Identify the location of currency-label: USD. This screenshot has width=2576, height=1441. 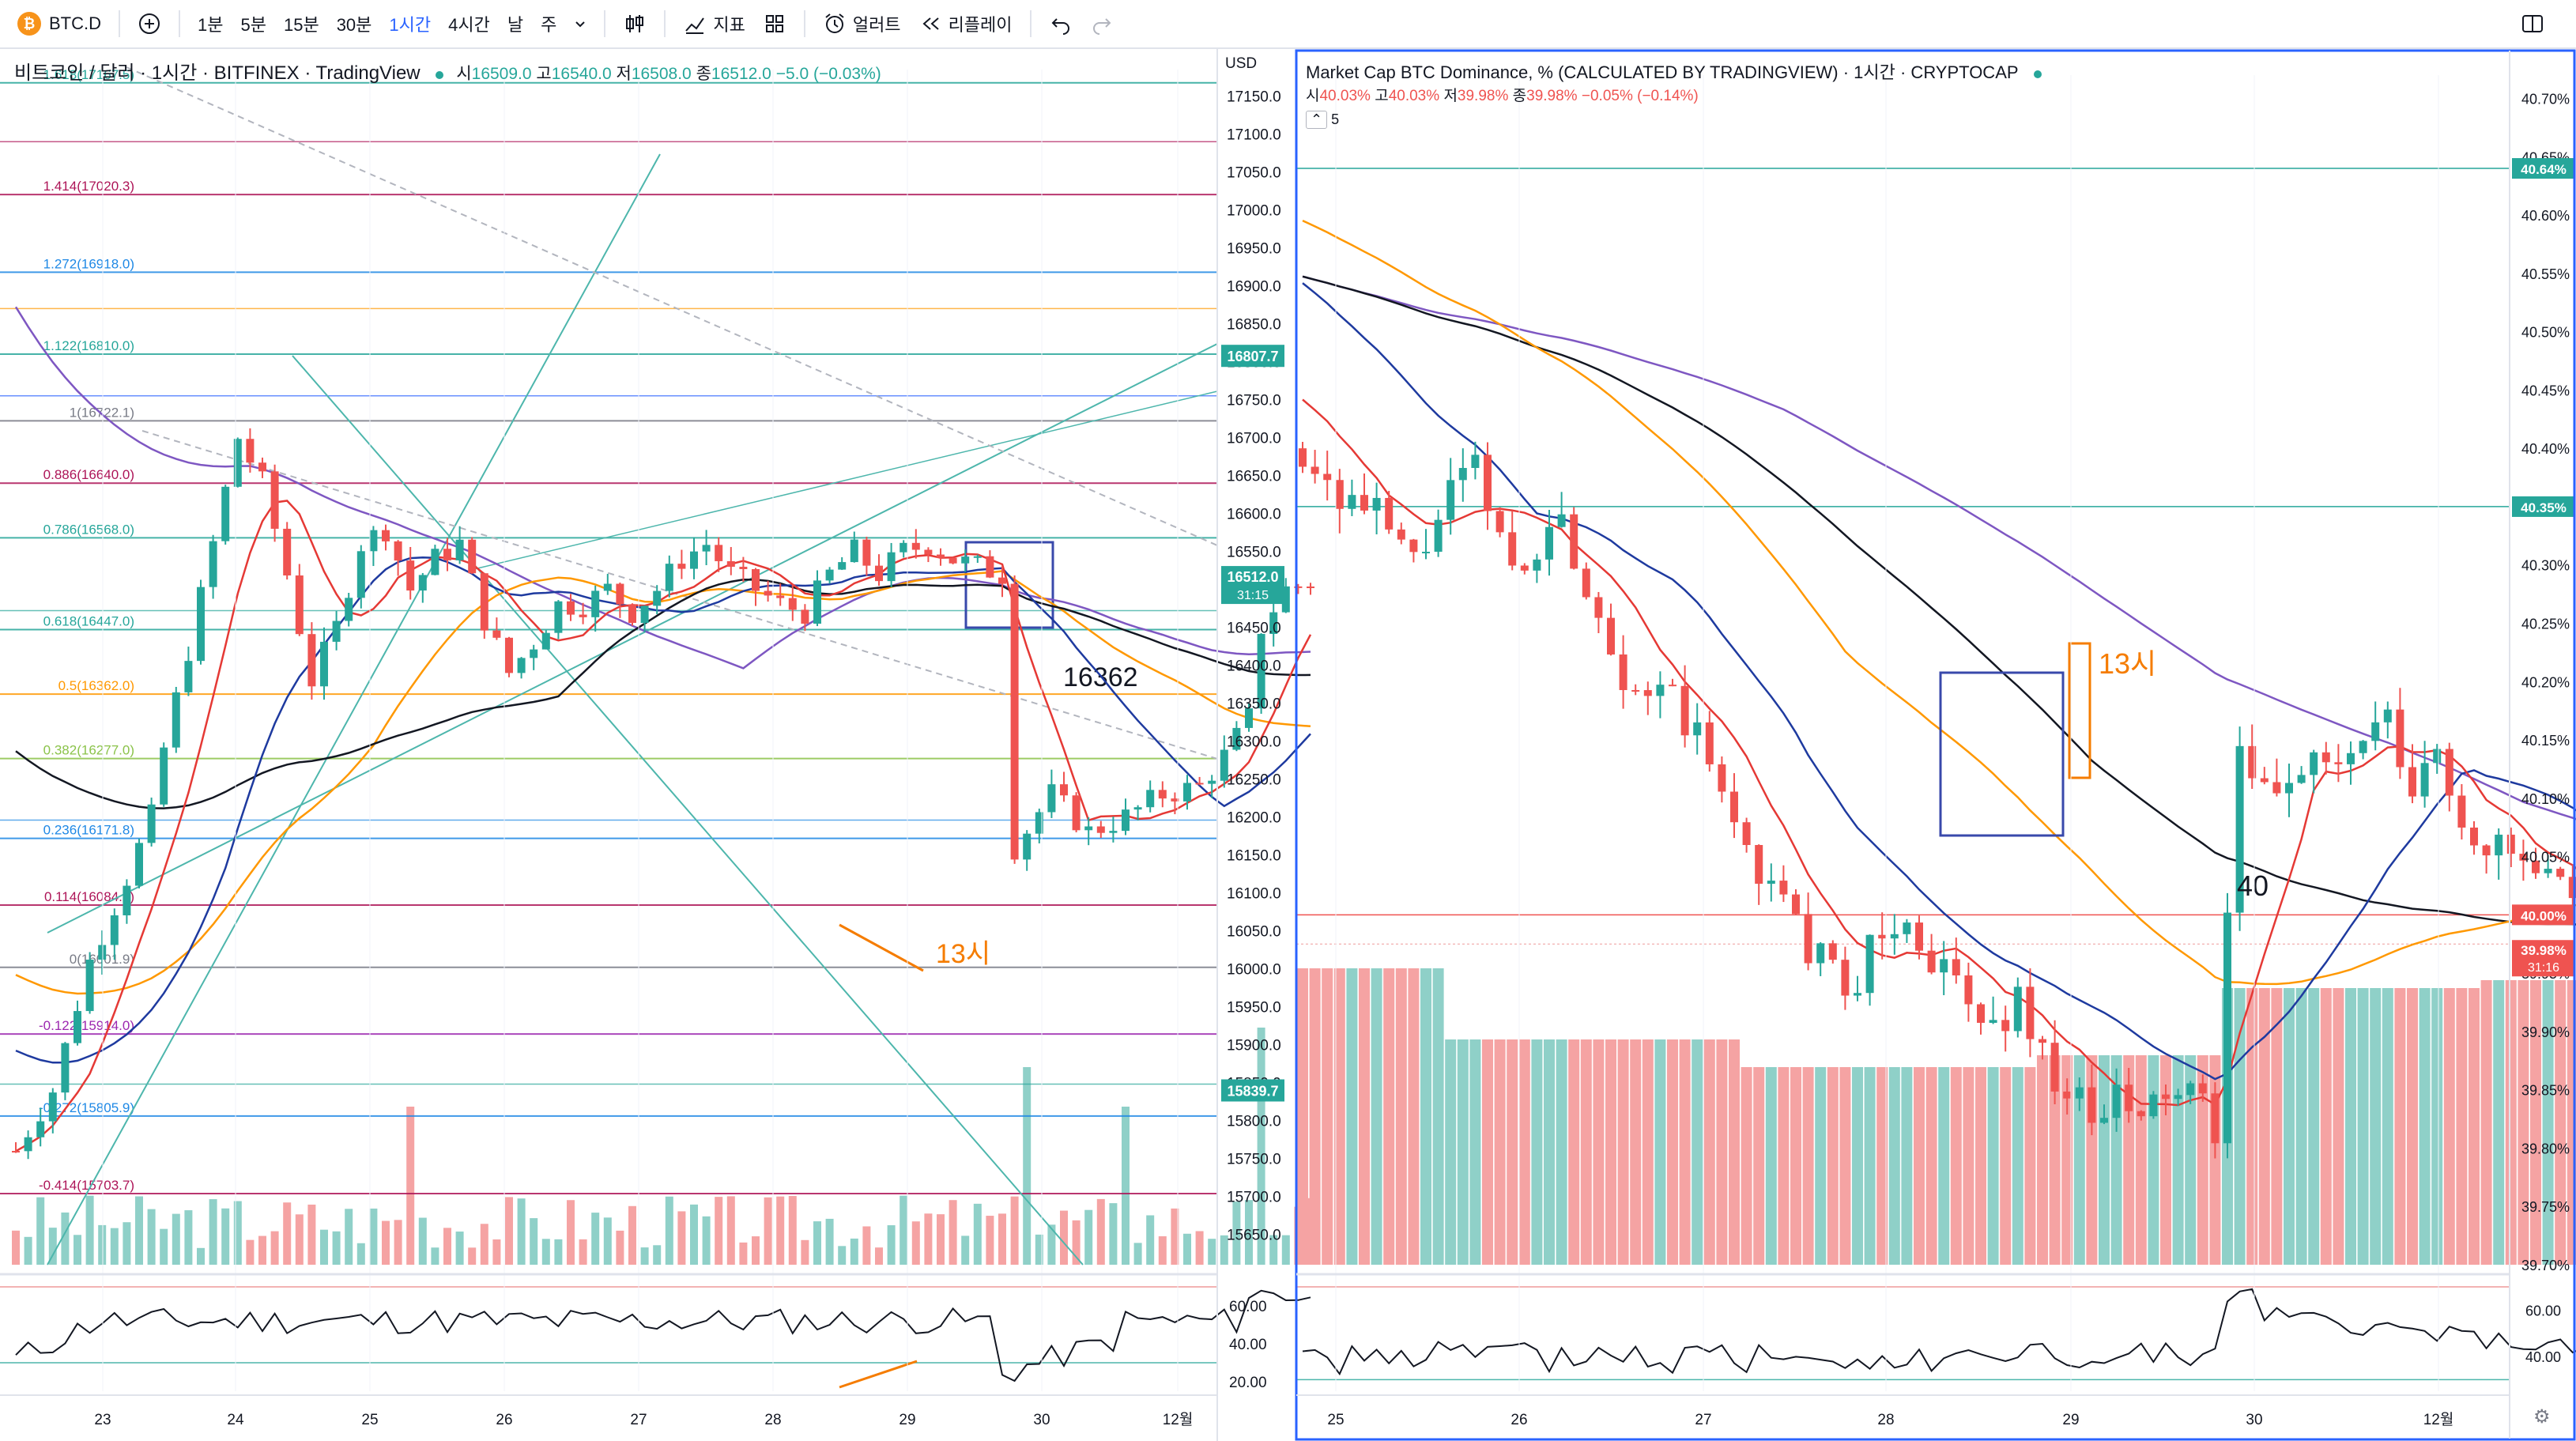
(1241, 63).